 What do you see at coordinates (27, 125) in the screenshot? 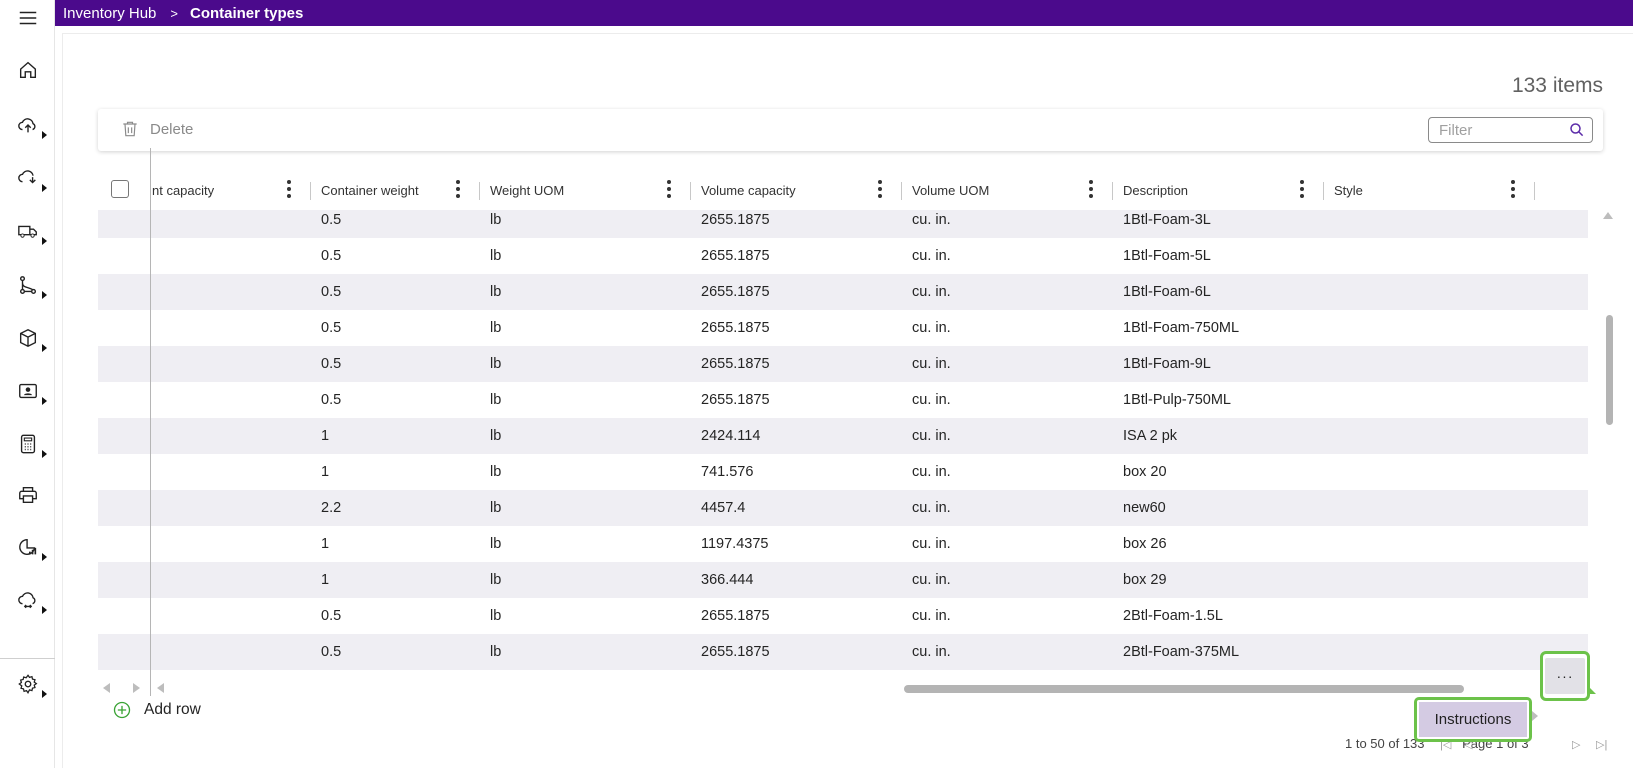
I see `nav-upload` at bounding box center [27, 125].